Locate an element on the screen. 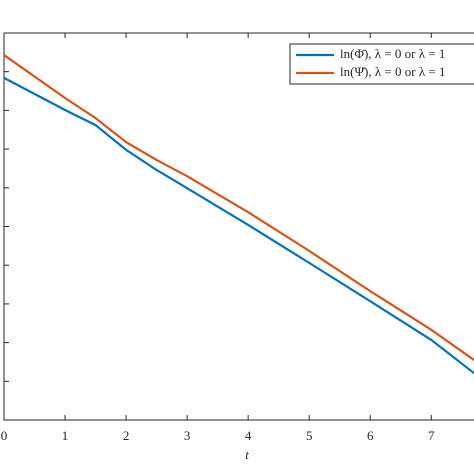 Image resolution: width=474 pixels, height=474 pixels. x-tick-label: 3 is located at coordinates (187, 435).